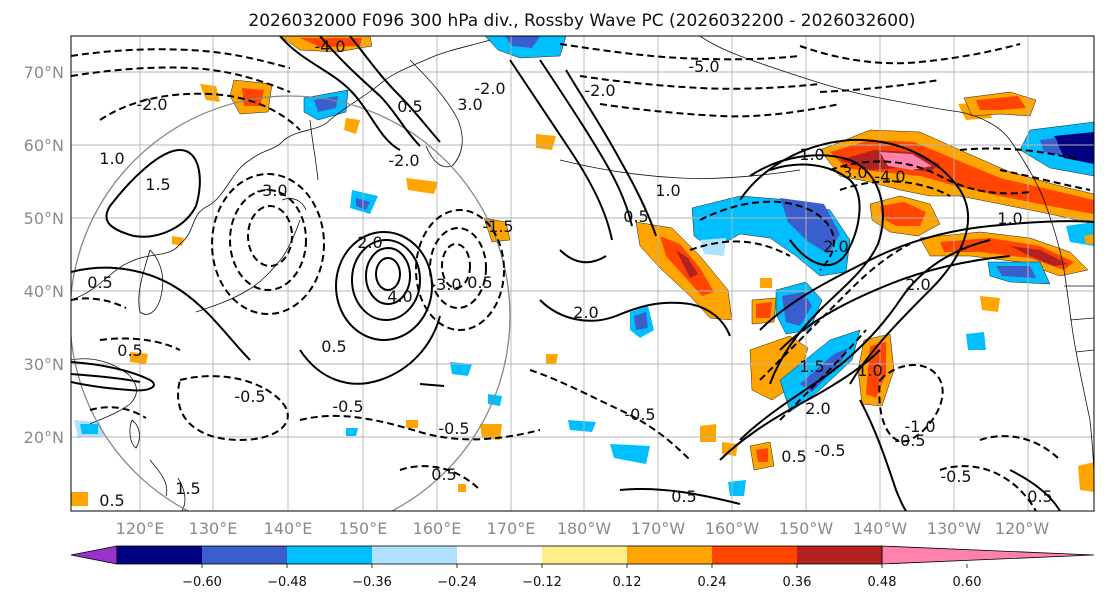 The width and height of the screenshot is (1105, 604). I want to click on lon-label: 120°W, so click(1022, 528).